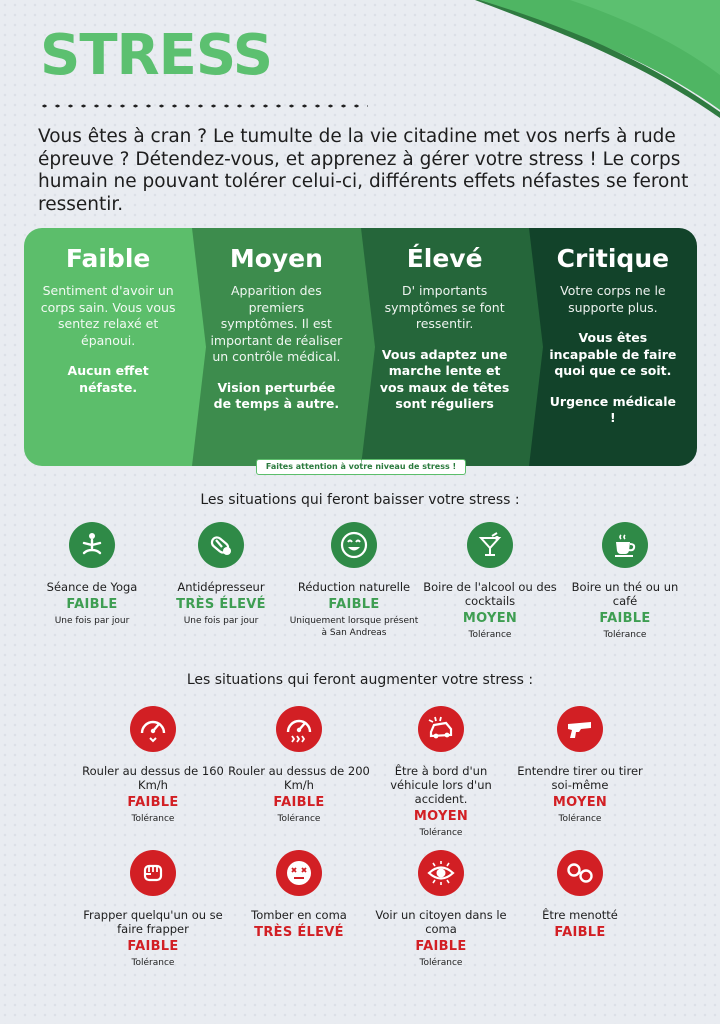 This screenshot has width=720, height=1024. I want to click on item-label: Rouler au dessus de 200 Km/h, so click(299, 778).